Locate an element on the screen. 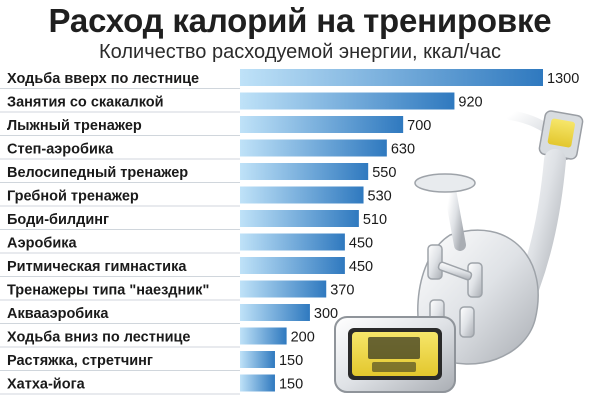 The width and height of the screenshot is (600, 400). value-label: 530 is located at coordinates (380, 197).